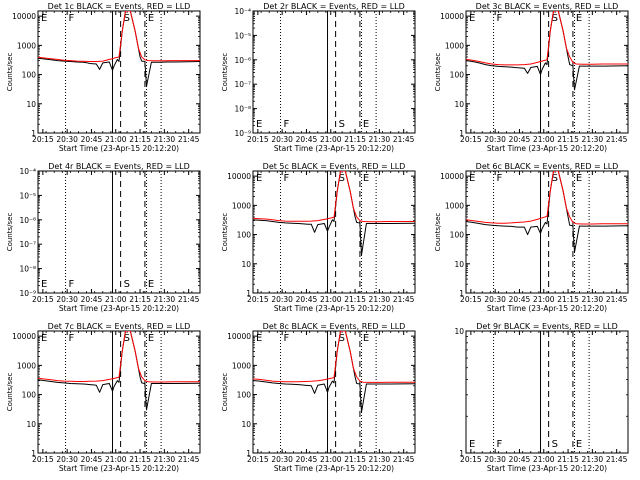  I want to click on y-tick-label: 10⁻⁴, so click(242, 11).